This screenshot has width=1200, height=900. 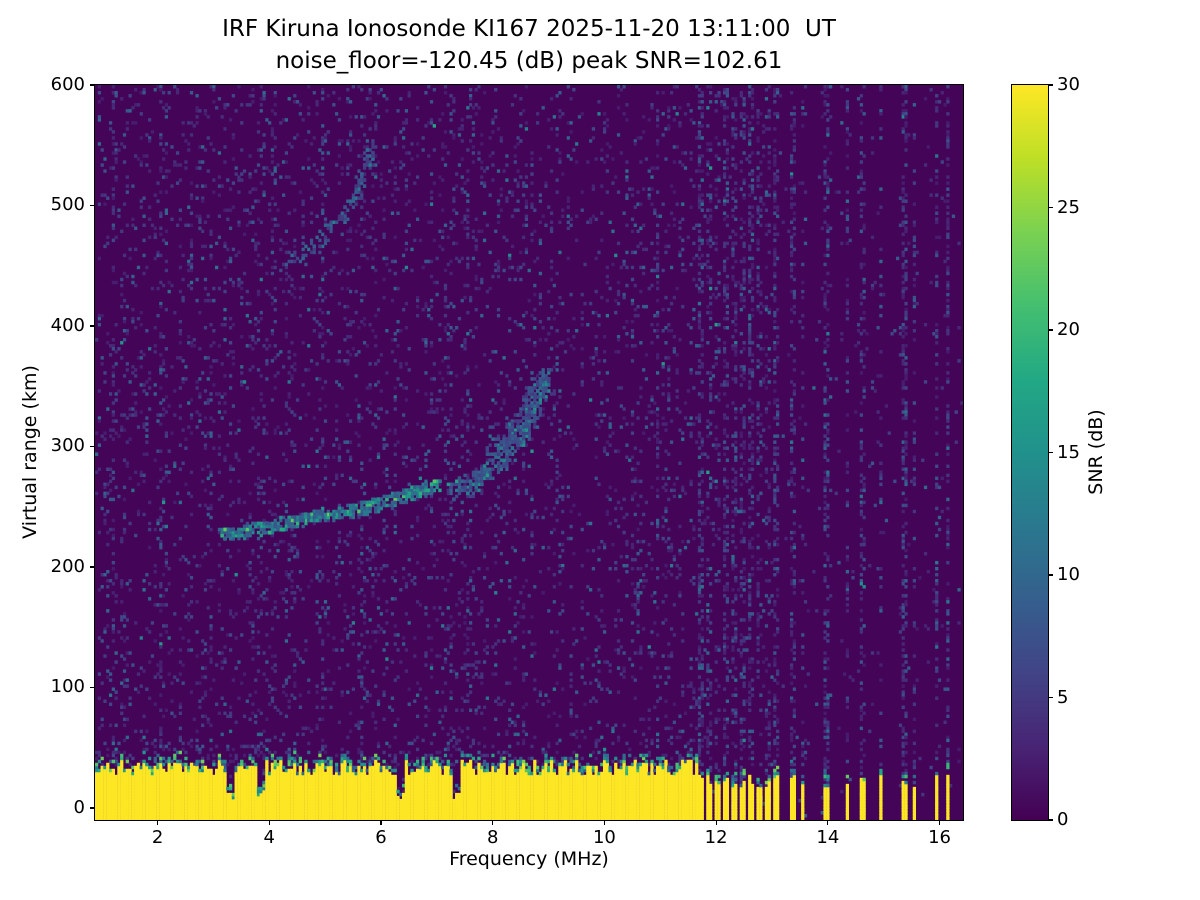 What do you see at coordinates (492, 837) in the screenshot?
I see `x-tick-label: 8` at bounding box center [492, 837].